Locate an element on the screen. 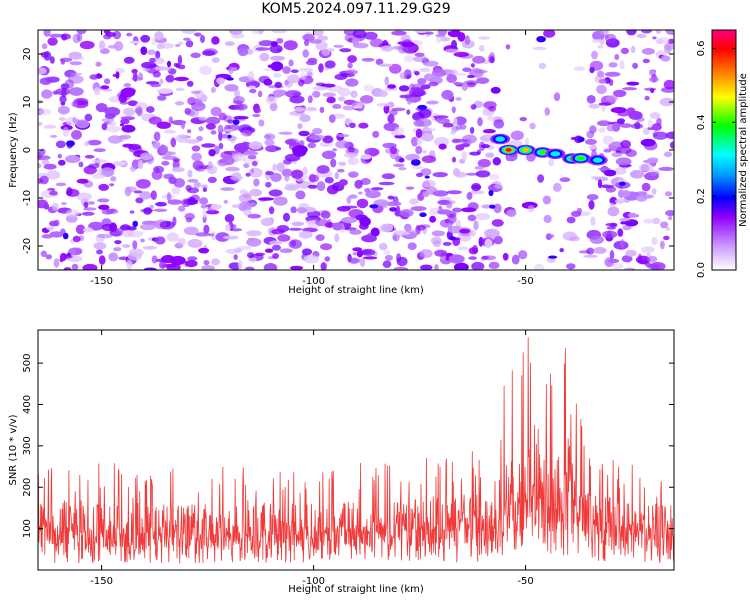 The height and width of the screenshot is (600, 750). signal-trace is located at coordinates (549, 149).